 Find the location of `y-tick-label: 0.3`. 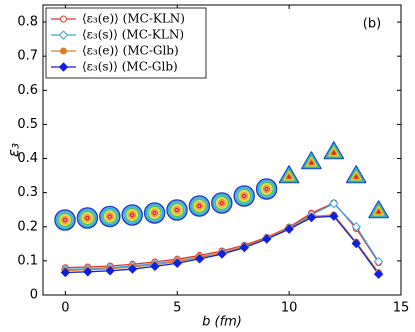

y-tick-label: 0.3 is located at coordinates (27, 192).